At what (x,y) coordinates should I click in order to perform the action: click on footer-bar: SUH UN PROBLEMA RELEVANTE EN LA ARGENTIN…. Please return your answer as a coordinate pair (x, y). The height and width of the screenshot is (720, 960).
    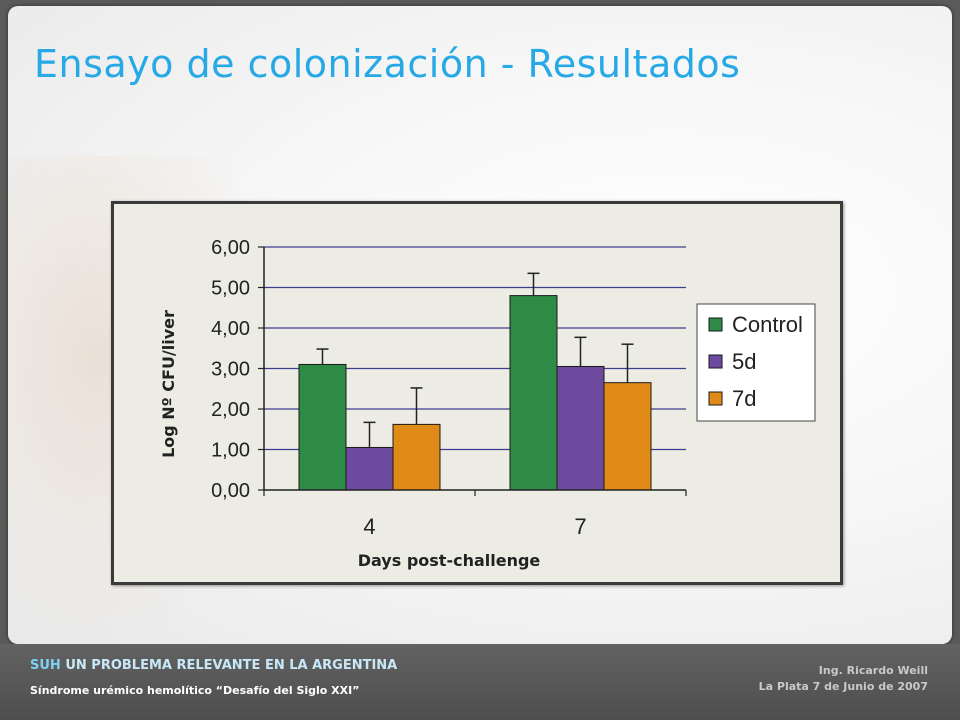
    Looking at the image, I should click on (480, 682).